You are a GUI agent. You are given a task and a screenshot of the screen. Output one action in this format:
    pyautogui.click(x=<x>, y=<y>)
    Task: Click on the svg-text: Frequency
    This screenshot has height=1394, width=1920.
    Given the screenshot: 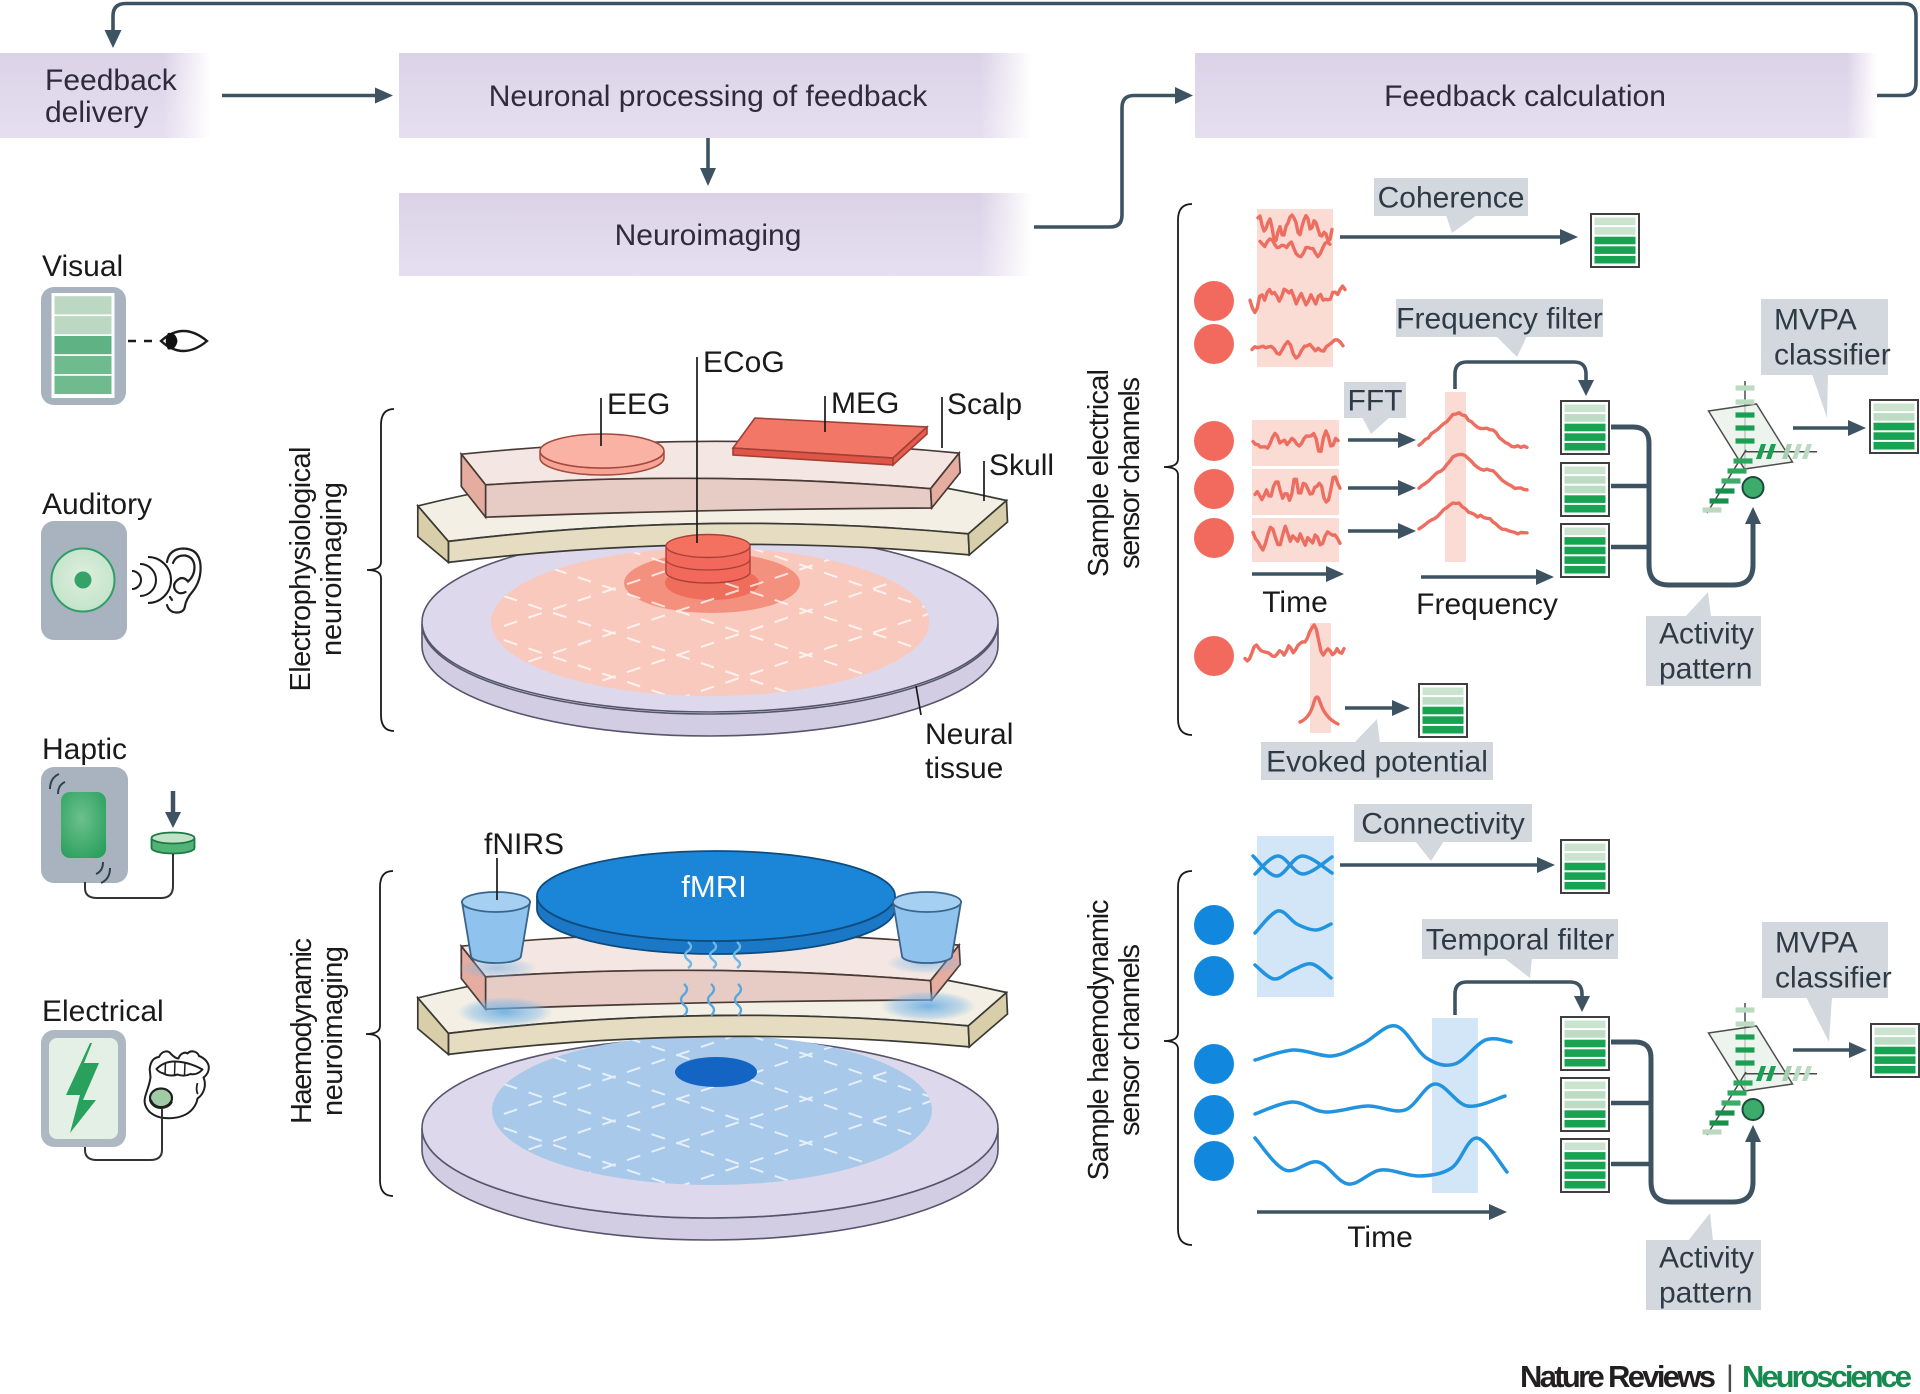 What is the action you would take?
    pyautogui.click(x=1487, y=604)
    